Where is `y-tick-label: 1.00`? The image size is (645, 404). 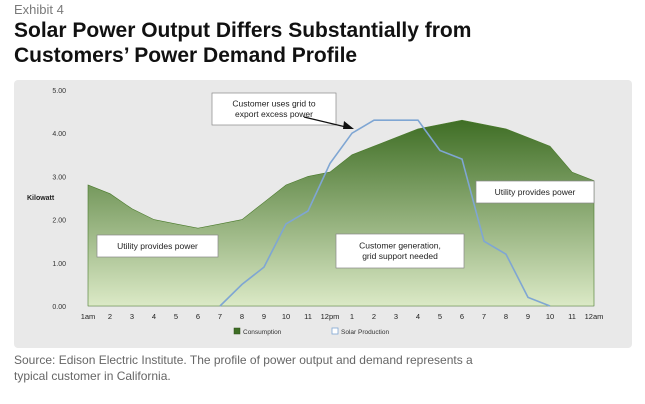
y-tick-label: 1.00 is located at coordinates (59, 264).